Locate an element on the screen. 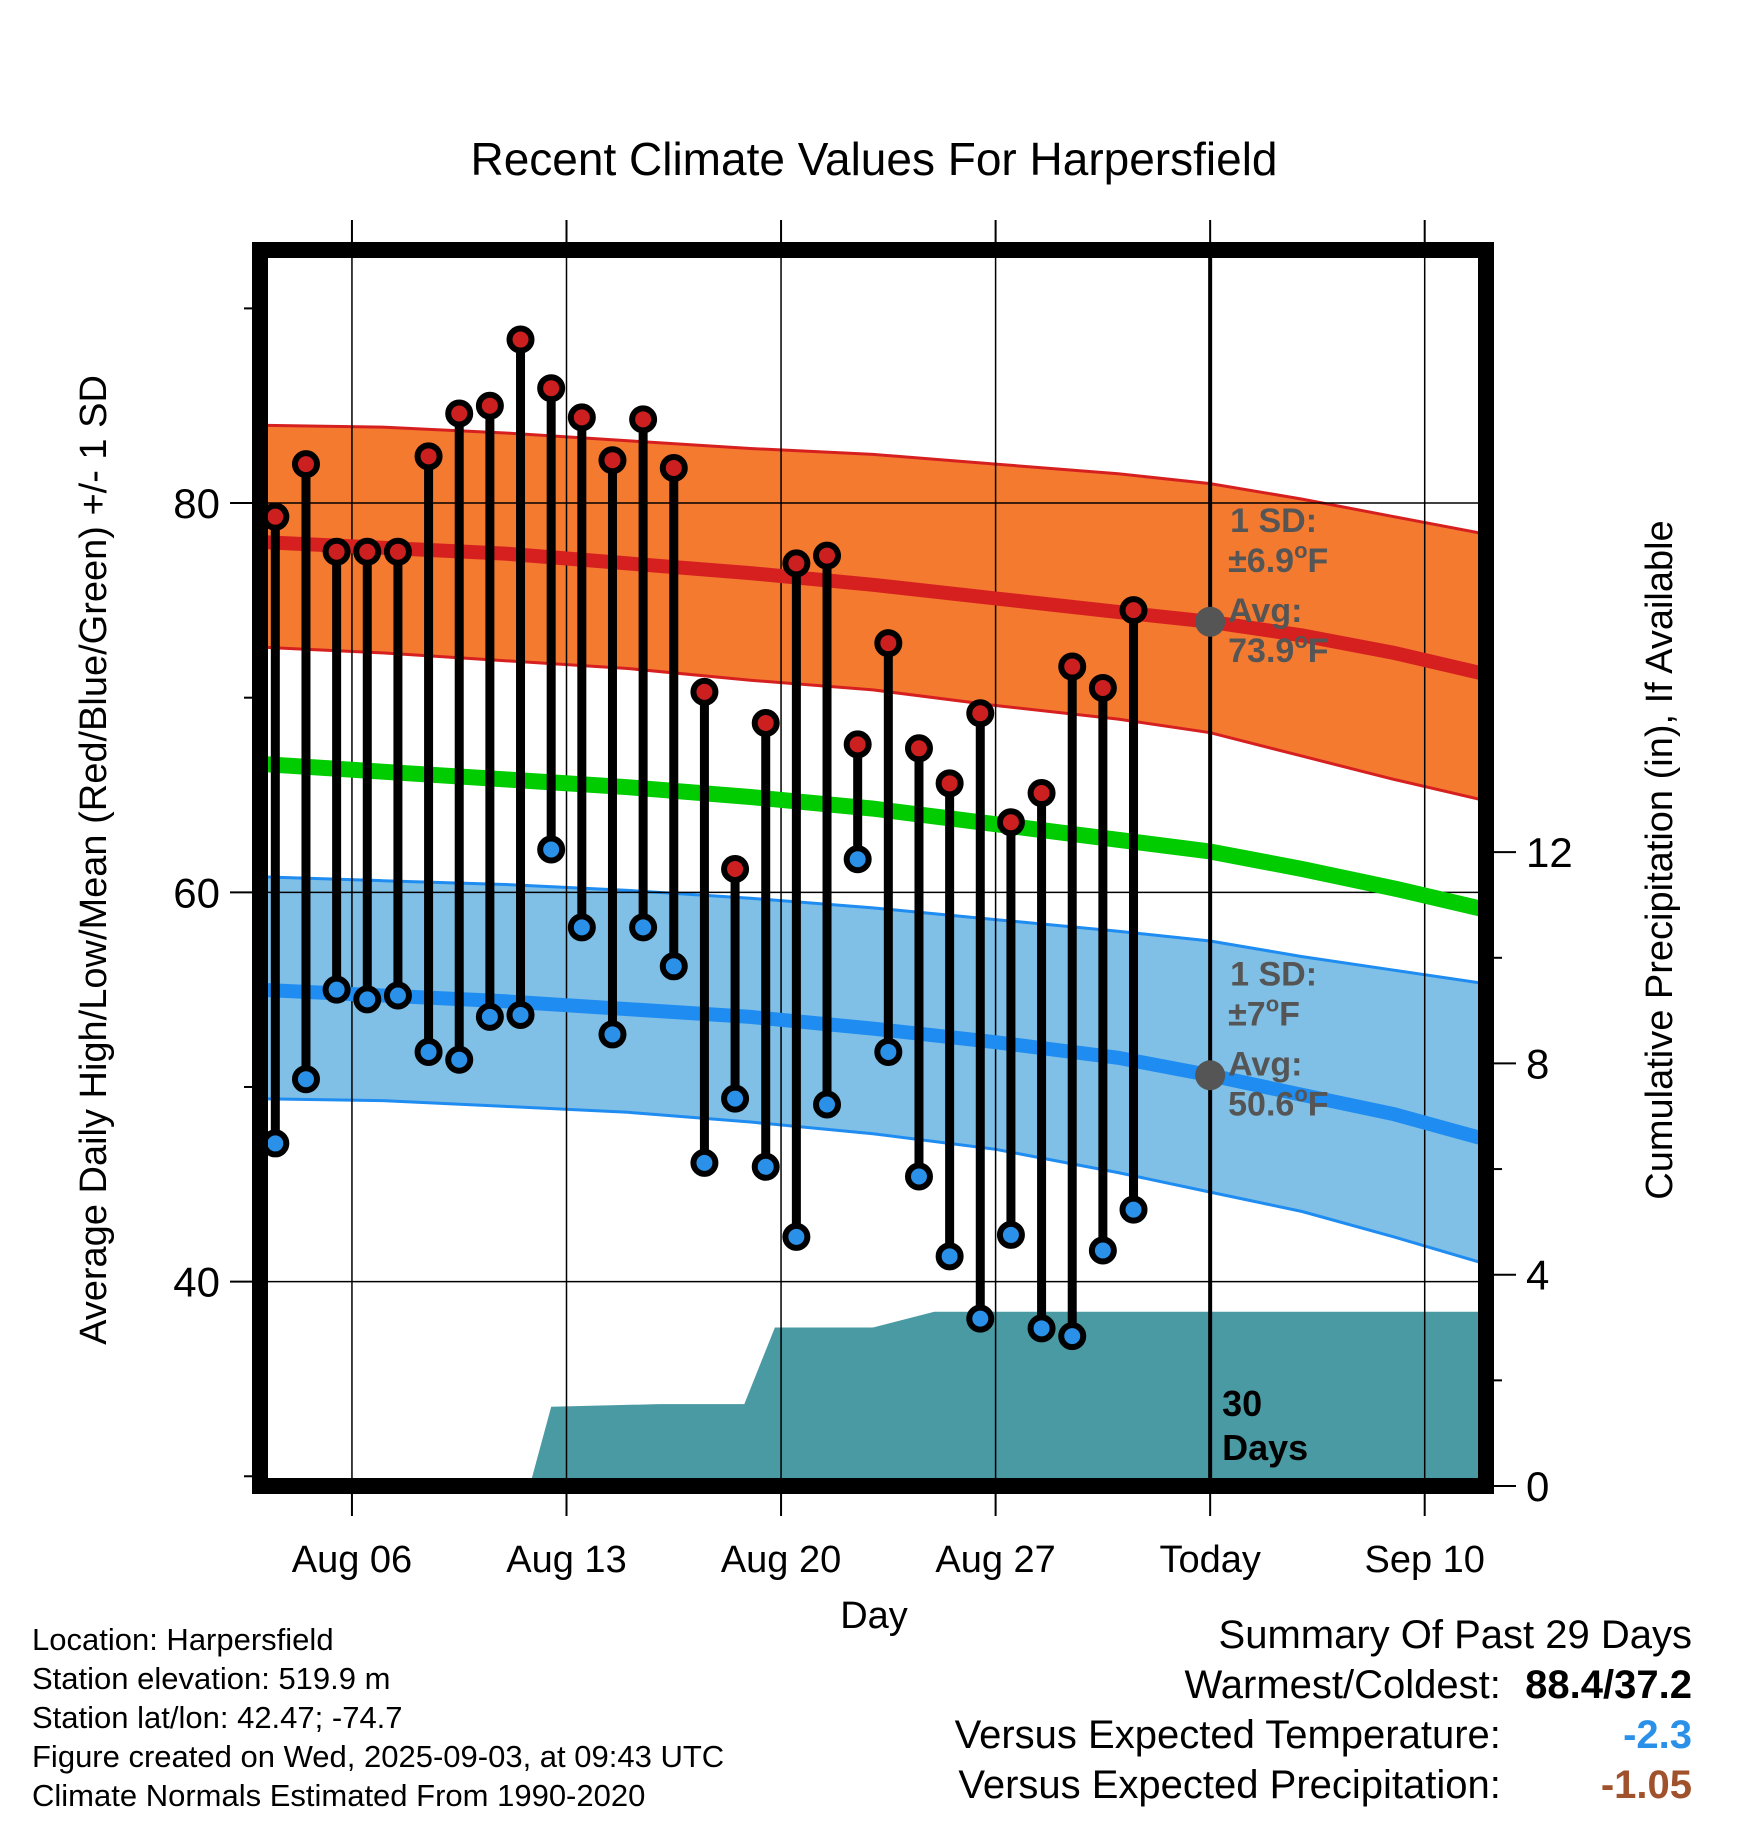 Image resolution: width=1748 pixels, height=1828 pixels. summary-vs-precip: Versus Expected Precipitation: -1.05 is located at coordinates (1323, 1785).